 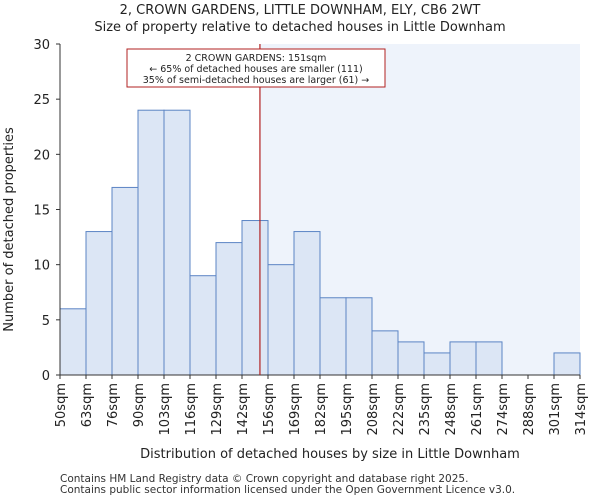 What do you see at coordinates (139, 405) in the screenshot?
I see `x-tick-label: 90sqm` at bounding box center [139, 405].